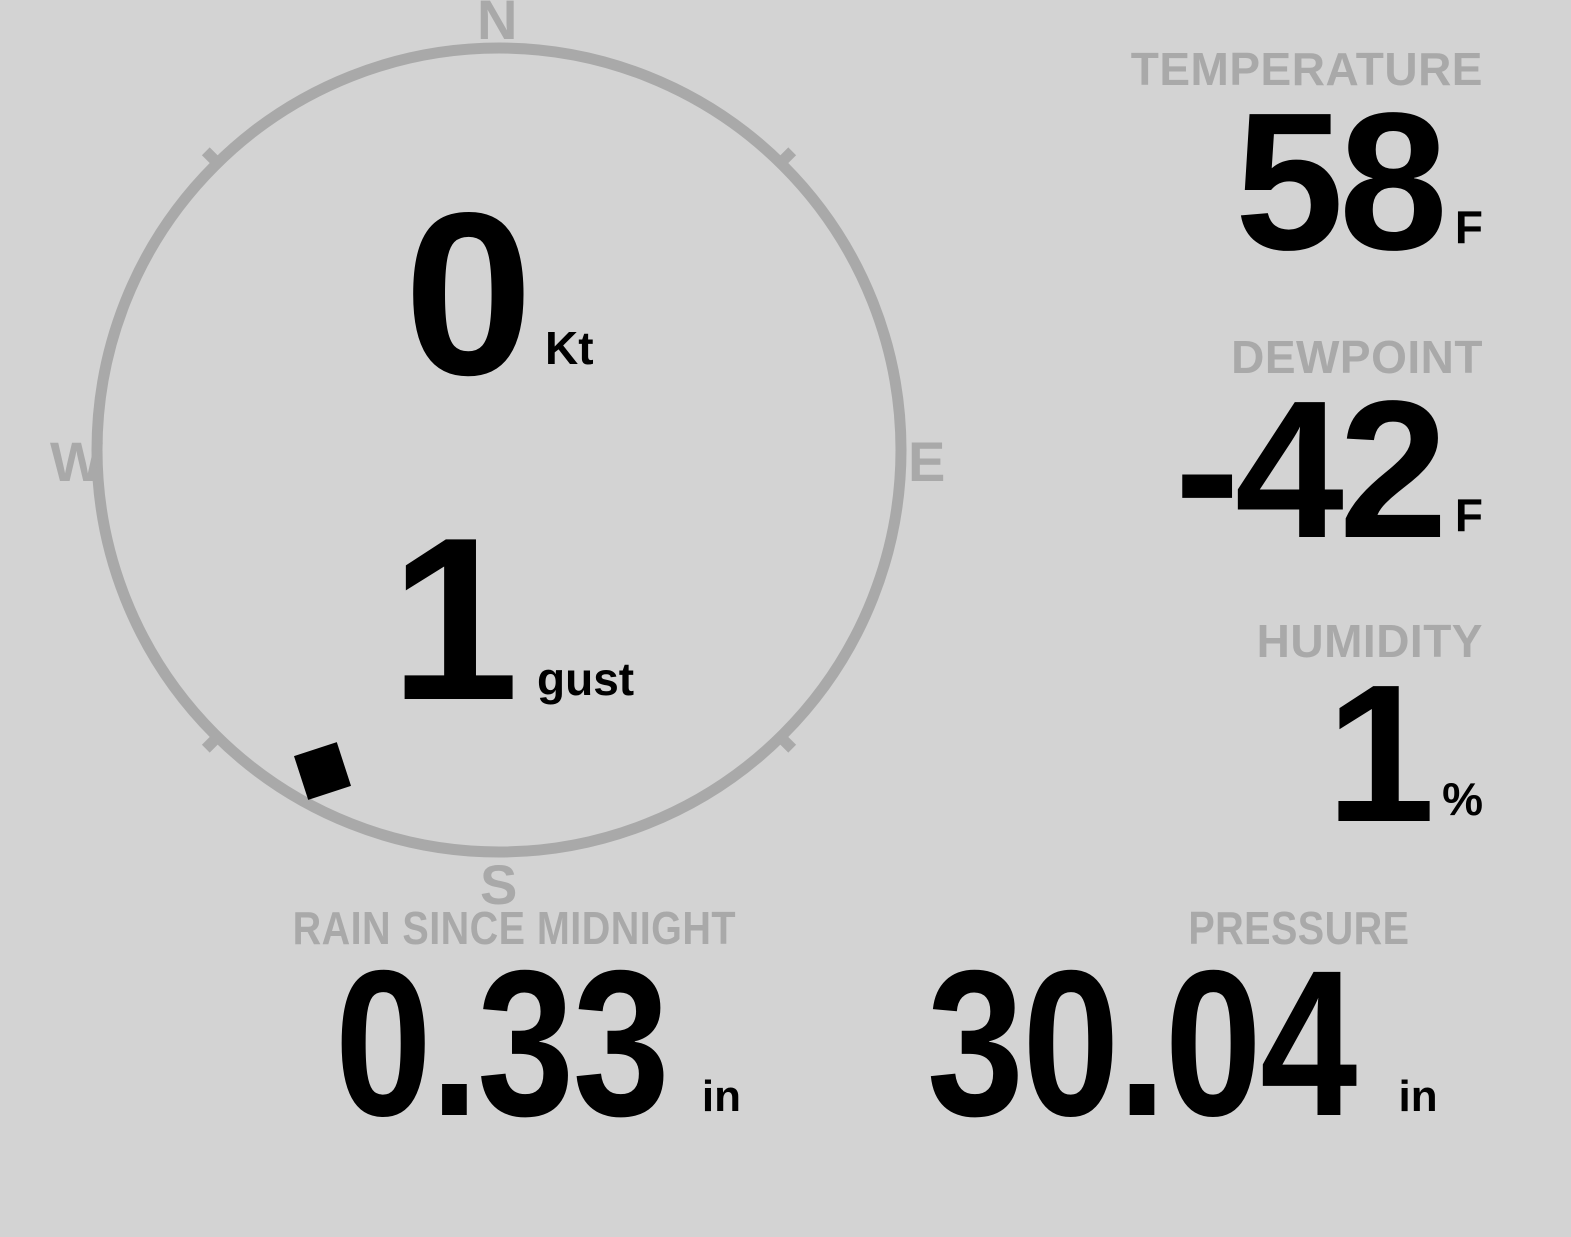  Describe the element at coordinates (468, 294) in the screenshot. I see `wind-speed-value: 0` at that location.